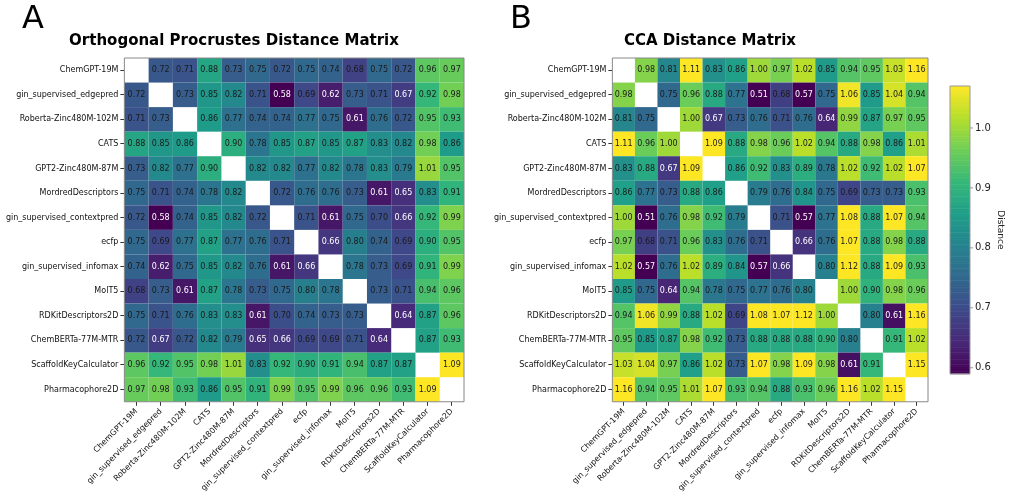 This screenshot has width=1012, height=496. I want to click on text: B, so click(521, 18).